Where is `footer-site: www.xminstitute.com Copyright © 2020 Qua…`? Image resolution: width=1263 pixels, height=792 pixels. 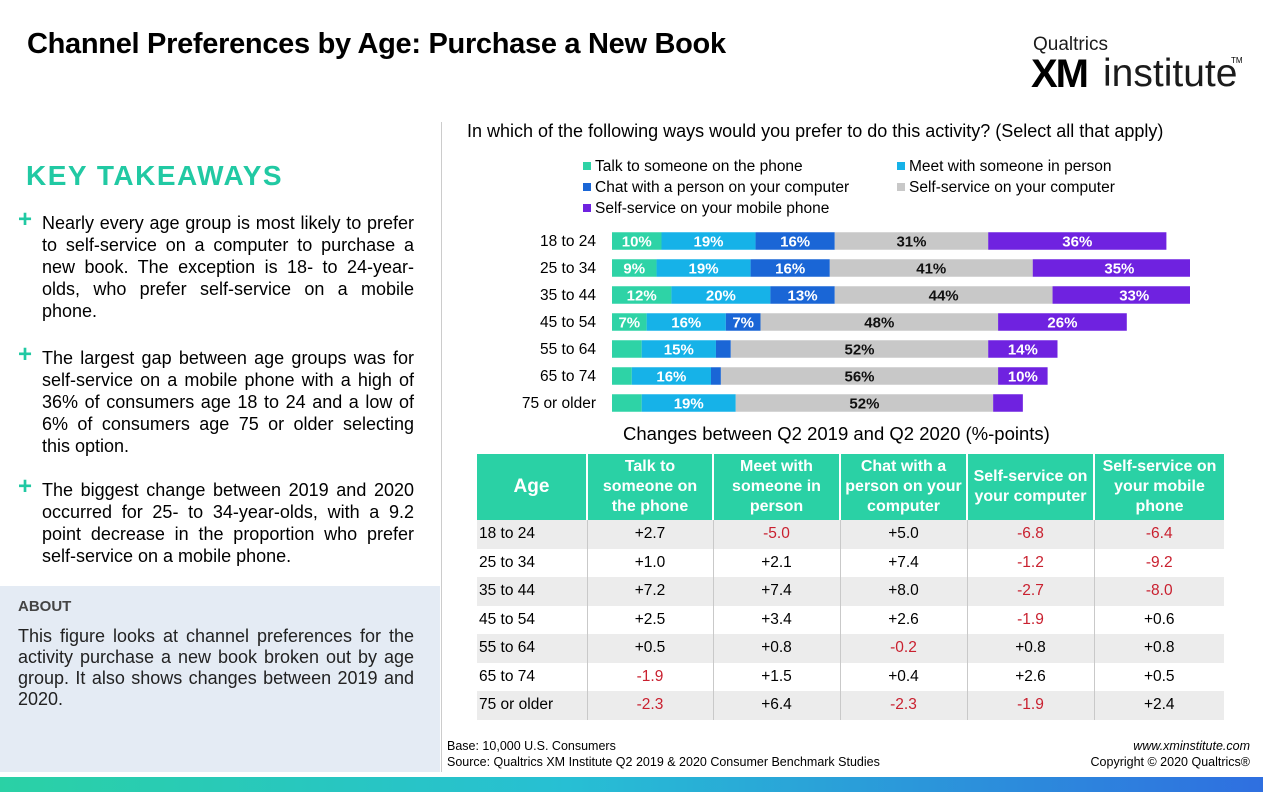
footer-site: www.xminstitute.com Copyright © 2020 Qua… is located at coordinates (1170, 754).